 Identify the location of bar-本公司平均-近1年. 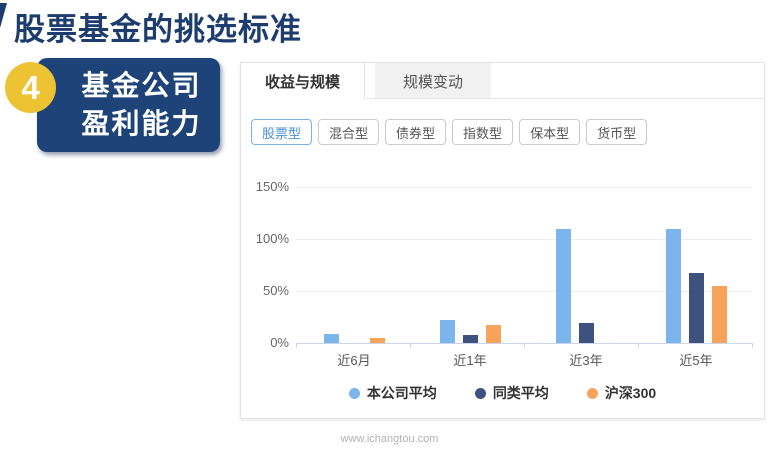
(447, 331).